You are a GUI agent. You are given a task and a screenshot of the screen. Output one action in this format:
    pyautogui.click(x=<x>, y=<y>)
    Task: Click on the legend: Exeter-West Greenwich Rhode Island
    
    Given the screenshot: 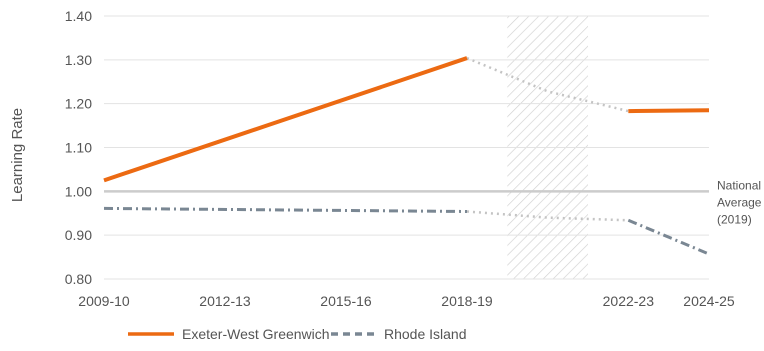 What is the action you would take?
    pyautogui.click(x=297, y=334)
    